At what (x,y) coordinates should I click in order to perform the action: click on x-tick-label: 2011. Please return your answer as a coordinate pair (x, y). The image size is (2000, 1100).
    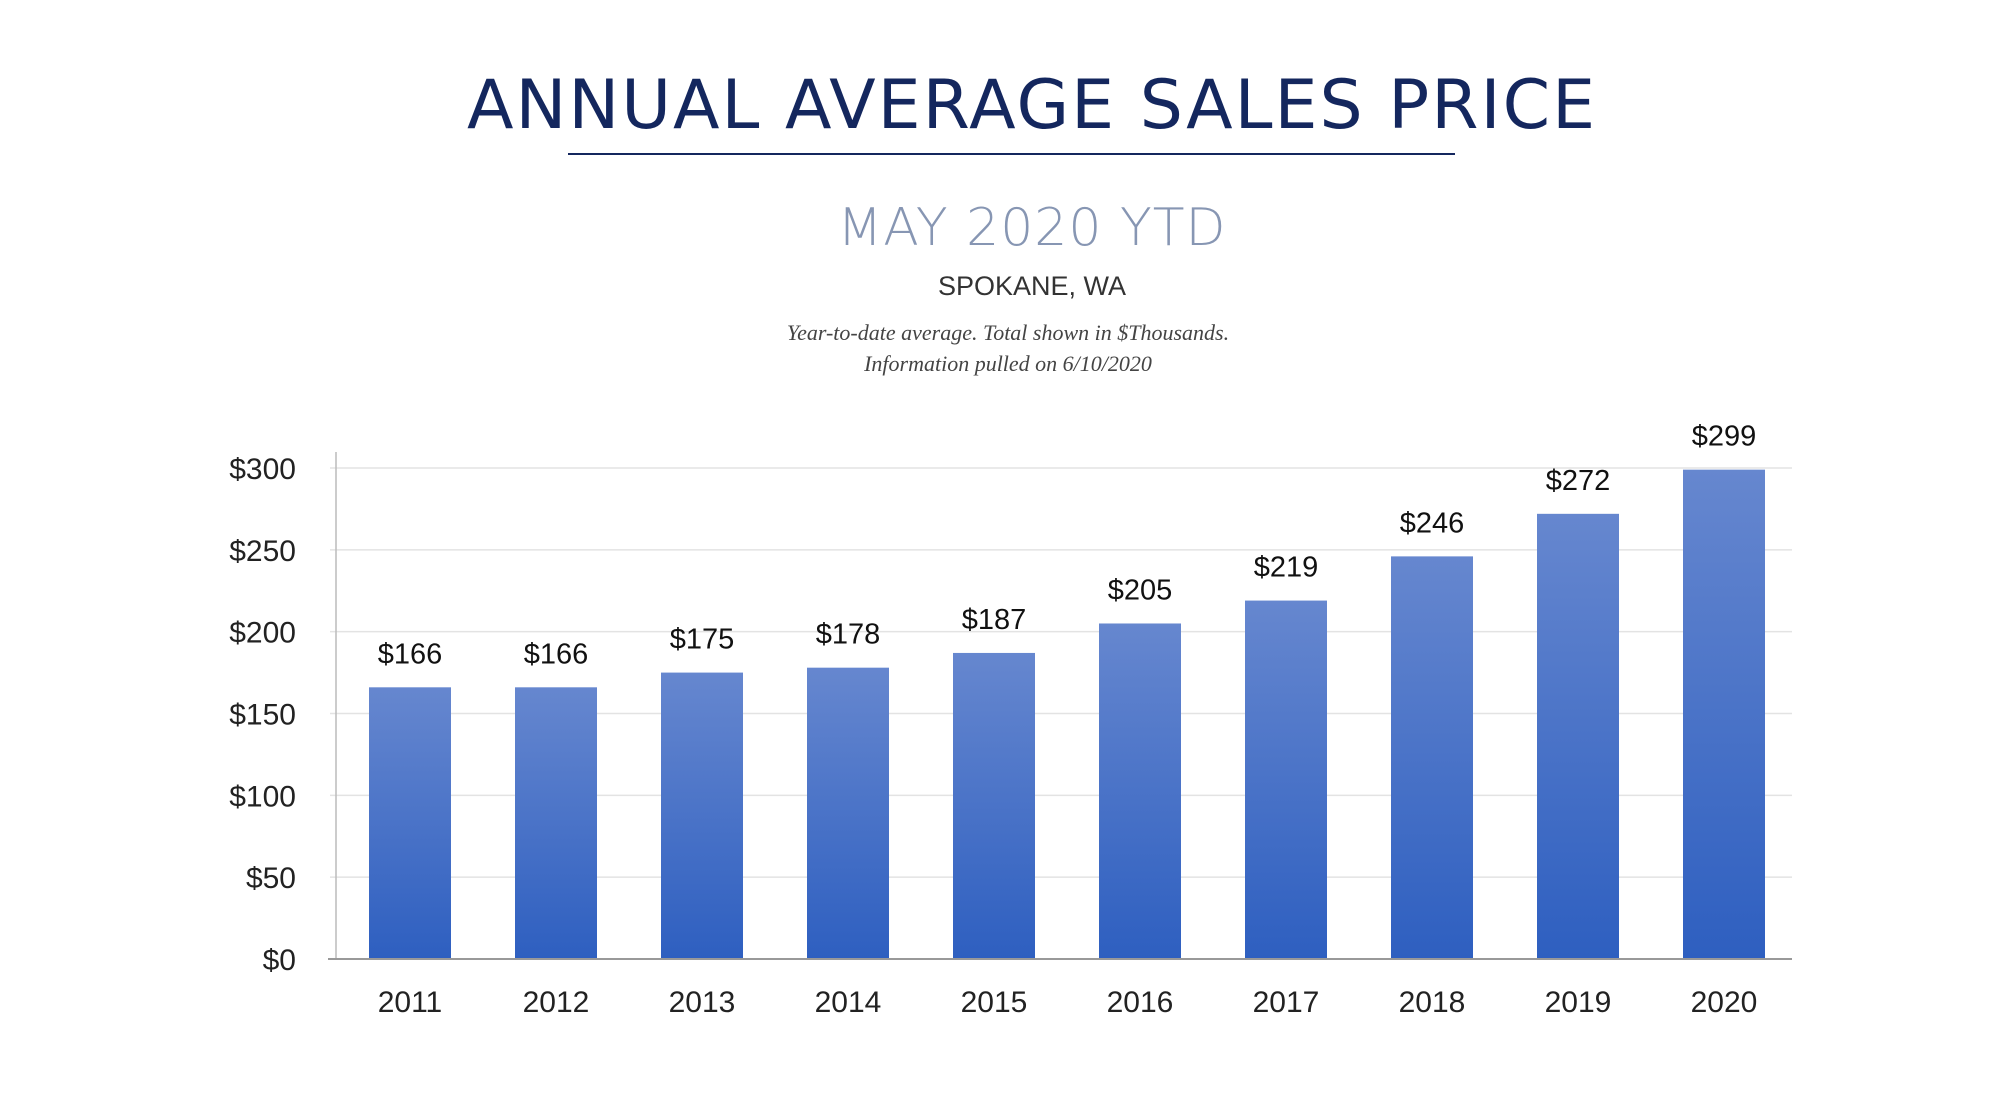
    Looking at the image, I should click on (410, 1002).